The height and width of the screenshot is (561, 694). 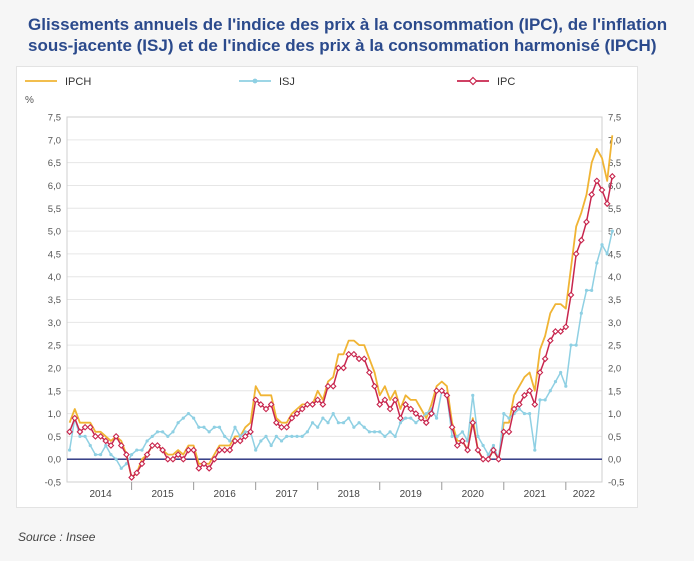 What do you see at coordinates (473, 494) in the screenshot?
I see `x-tick-label: 2020` at bounding box center [473, 494].